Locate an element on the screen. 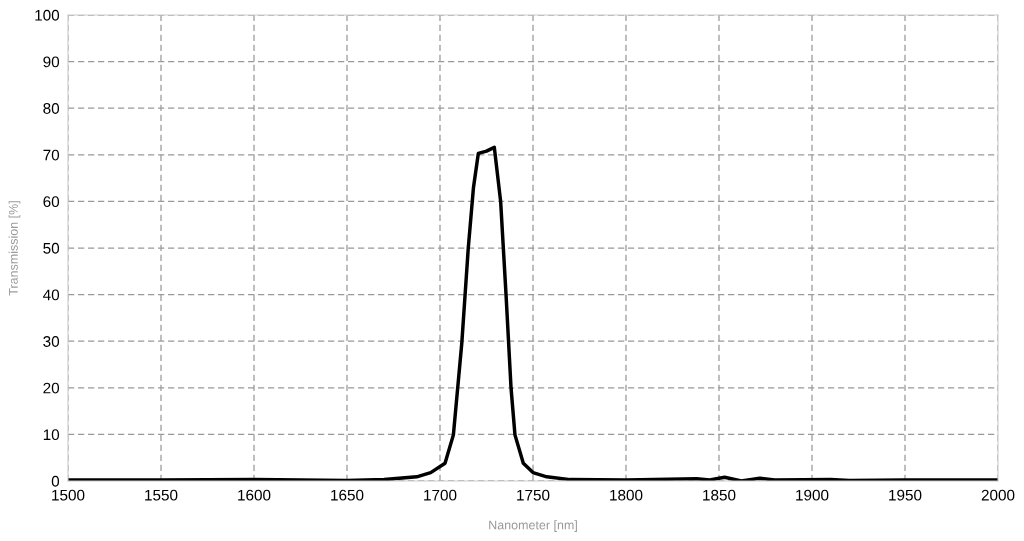  y-tick-label: 40 is located at coordinates (51, 295).